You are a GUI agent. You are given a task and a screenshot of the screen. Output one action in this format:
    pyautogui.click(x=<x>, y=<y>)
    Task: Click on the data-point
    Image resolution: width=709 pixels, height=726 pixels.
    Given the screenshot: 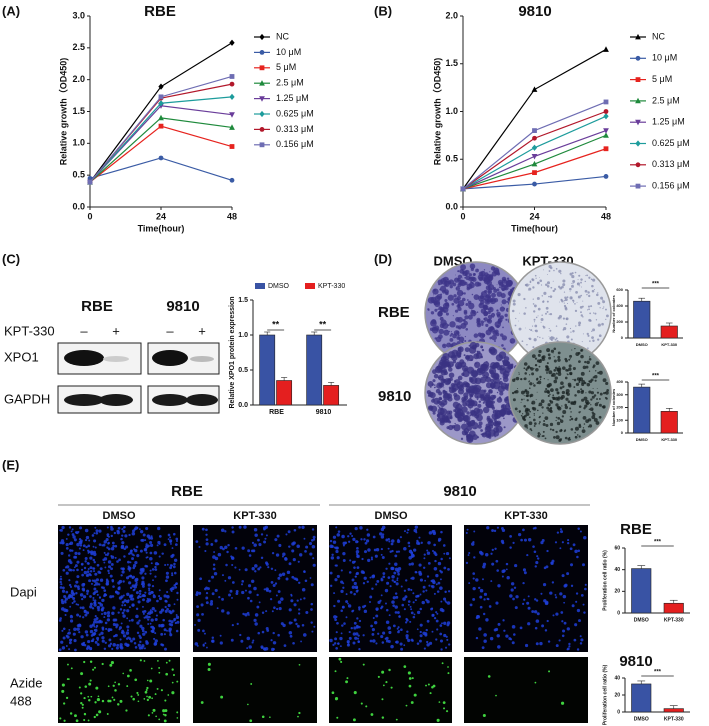 What is the action you would take?
    pyautogui.click(x=231, y=97)
    